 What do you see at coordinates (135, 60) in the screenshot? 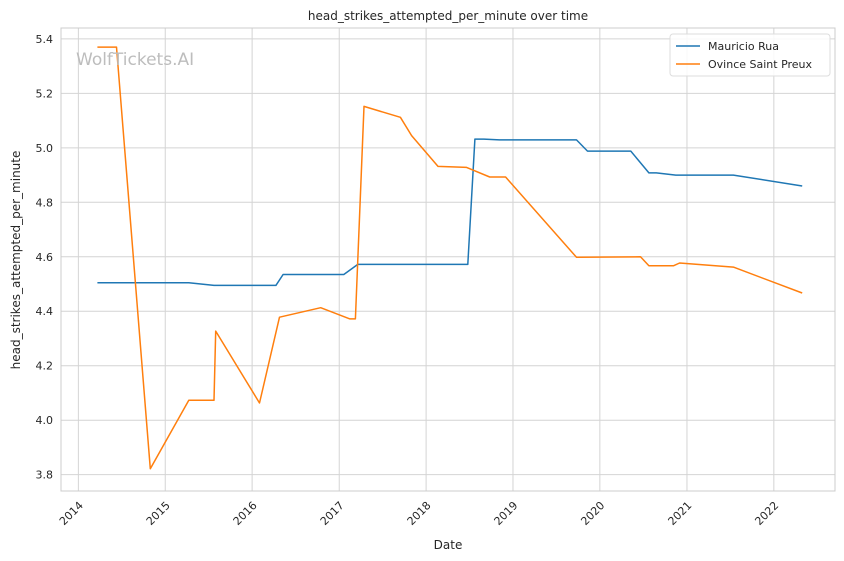
I see `watermark-text: WolfTickets.AI` at bounding box center [135, 60].